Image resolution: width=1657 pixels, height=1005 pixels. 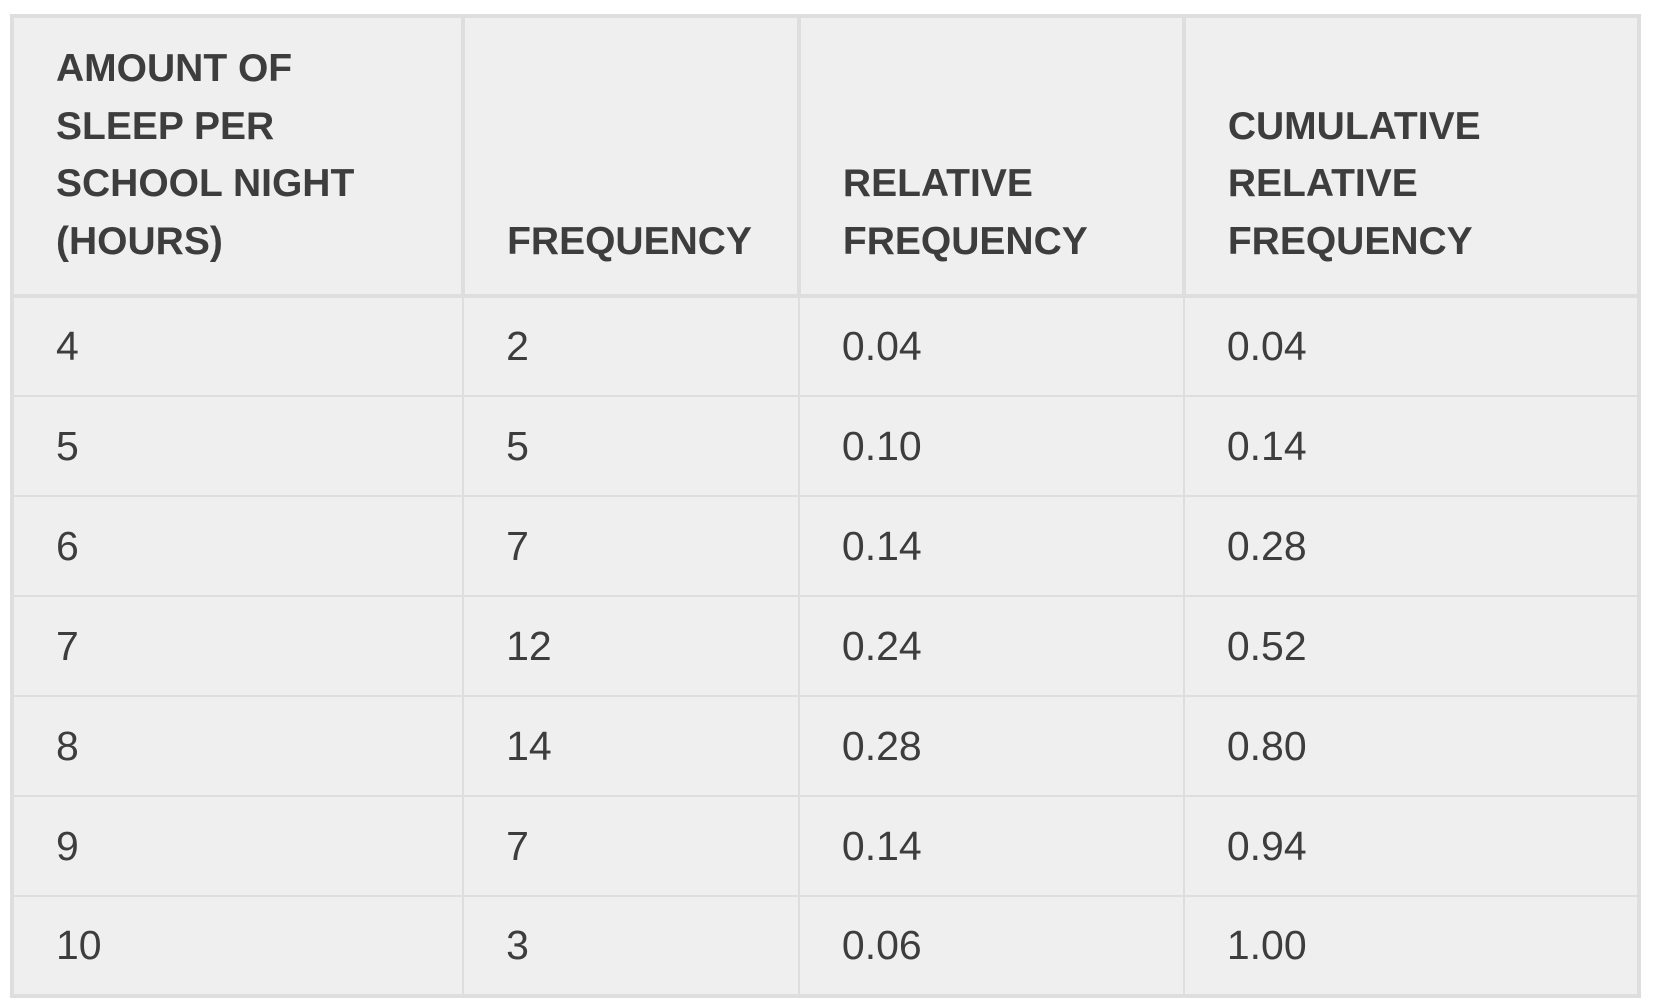 I want to click on table-row: 10 3 0.06 1.00, so click(x=825, y=946).